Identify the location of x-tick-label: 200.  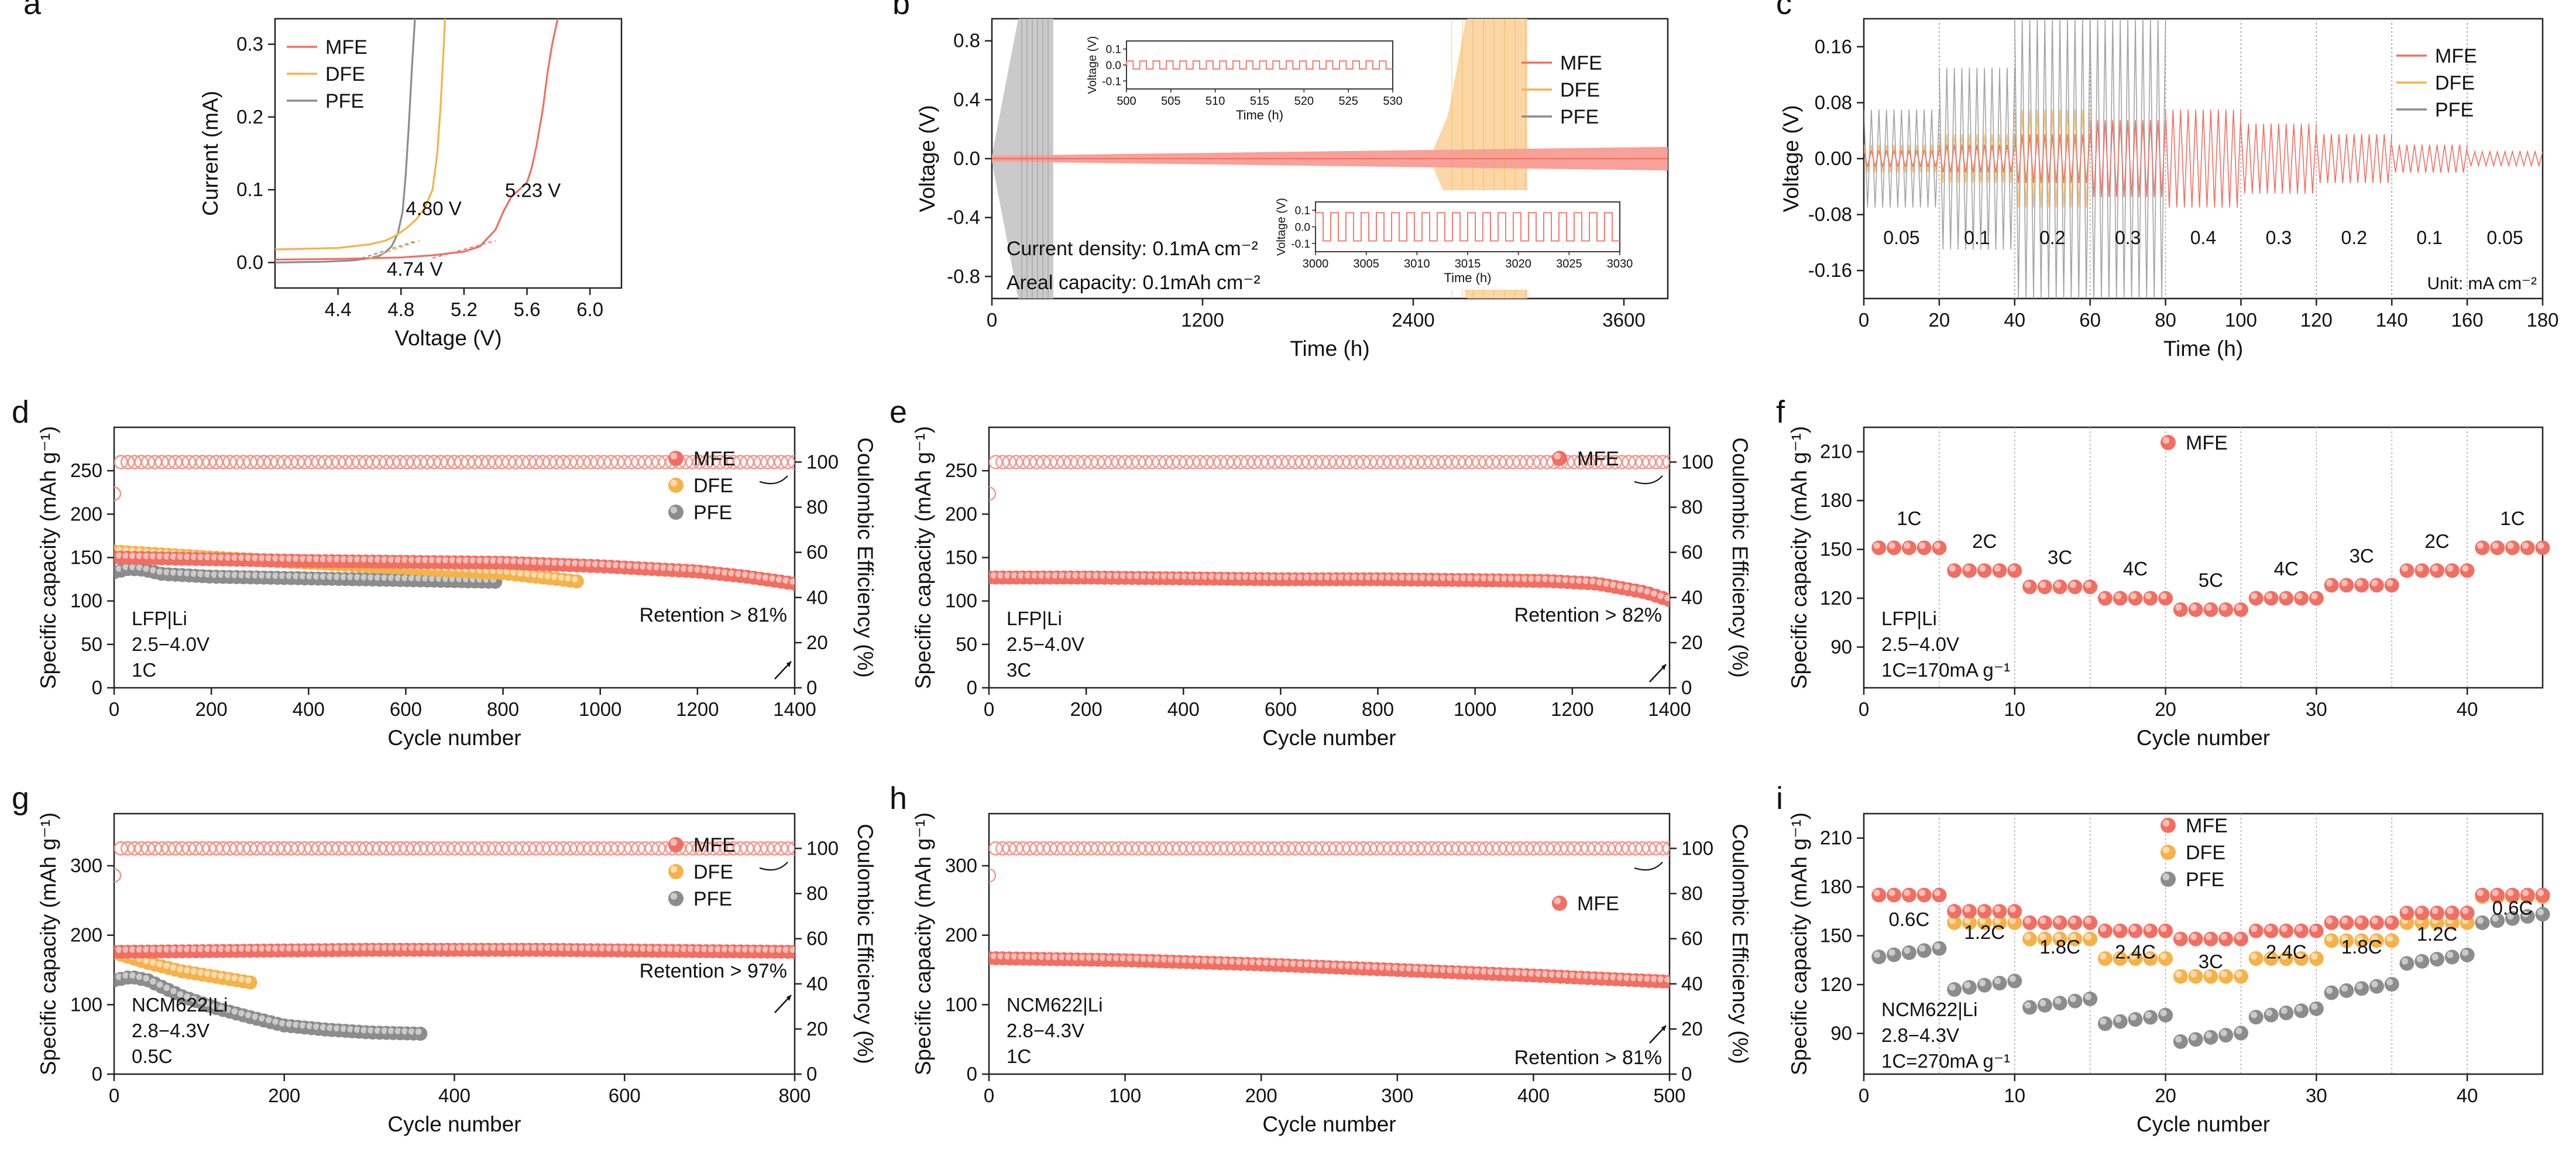
(1086, 709).